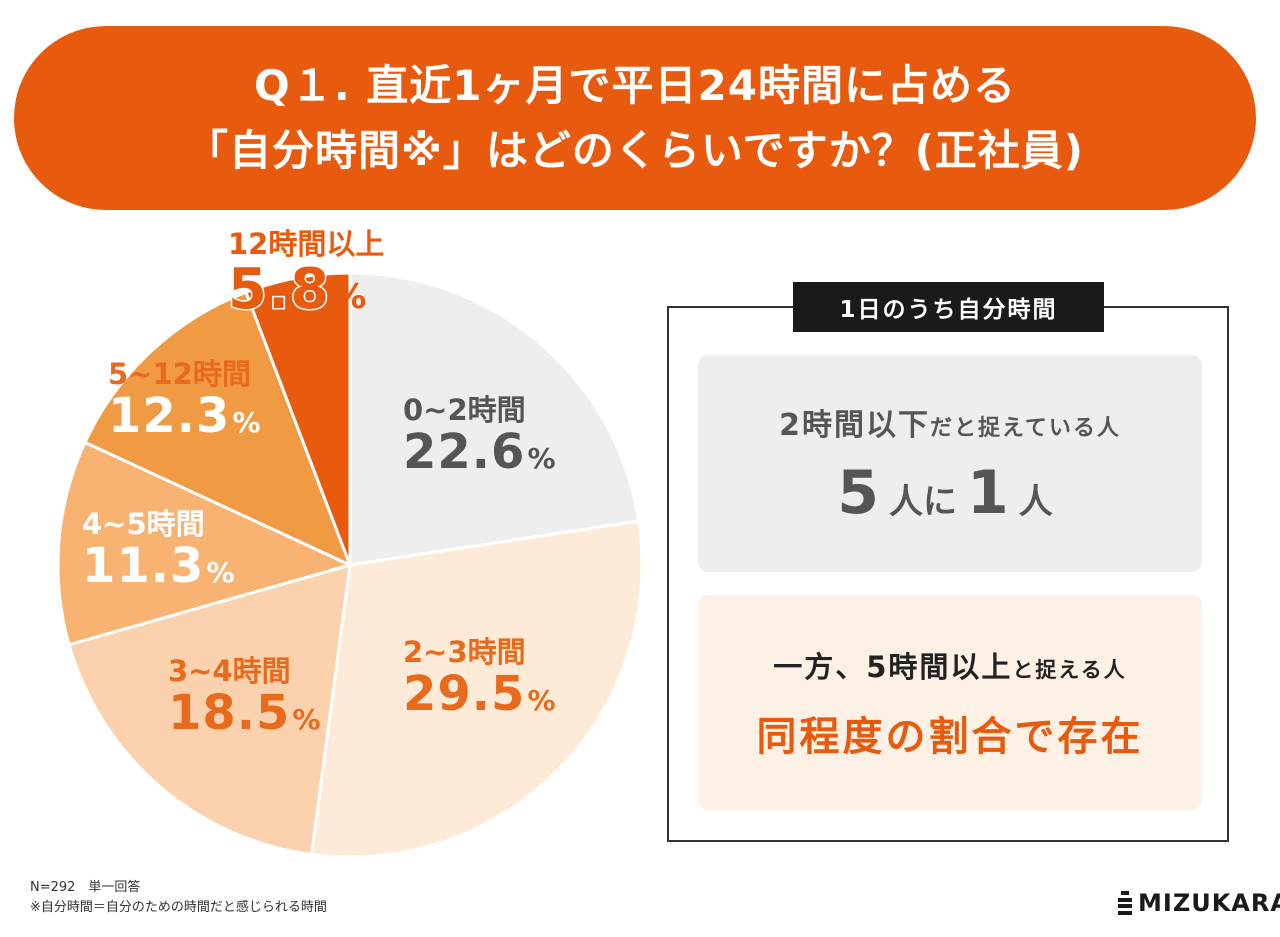  I want to click on card-2-lead: 一方、5時間以上と捉える人, so click(950, 665).